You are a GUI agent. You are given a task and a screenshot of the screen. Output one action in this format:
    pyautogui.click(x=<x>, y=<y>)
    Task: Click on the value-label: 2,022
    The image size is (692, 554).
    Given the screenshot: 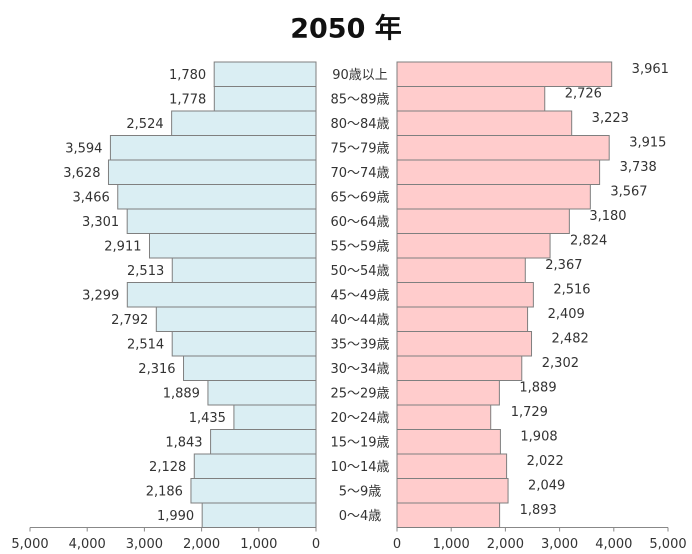 What is the action you would take?
    pyautogui.click(x=545, y=461)
    